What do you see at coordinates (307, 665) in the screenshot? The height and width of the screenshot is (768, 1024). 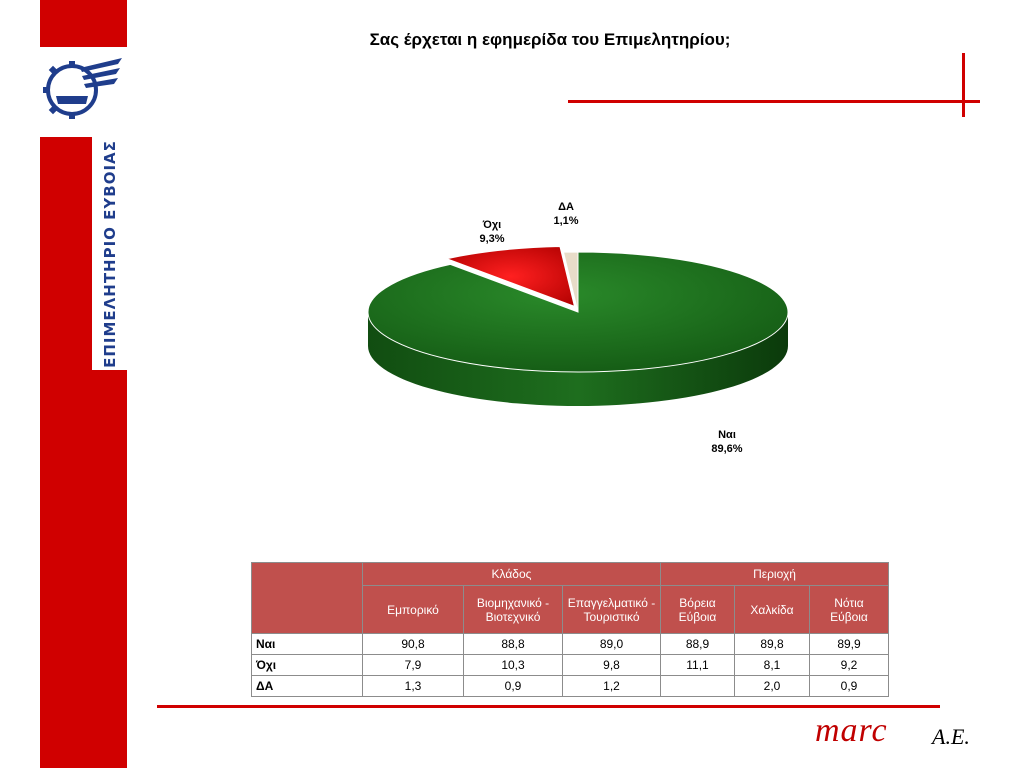 I see `row-label: Όχι` at bounding box center [307, 665].